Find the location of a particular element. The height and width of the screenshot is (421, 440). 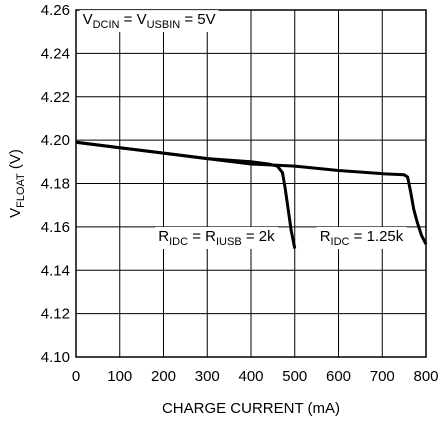

y-tick-label-6: 4.22 is located at coordinates (55, 97).